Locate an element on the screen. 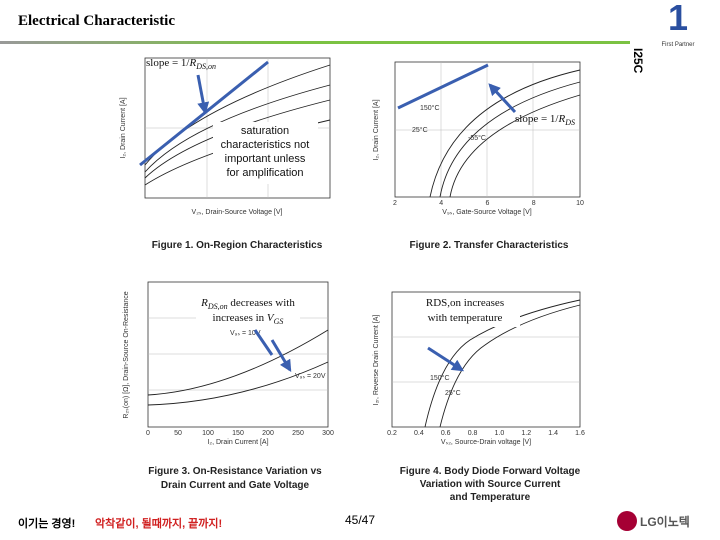 This screenshot has height=540, width=720. annotation: RDS,on decreases with is located at coordinates (247, 304).